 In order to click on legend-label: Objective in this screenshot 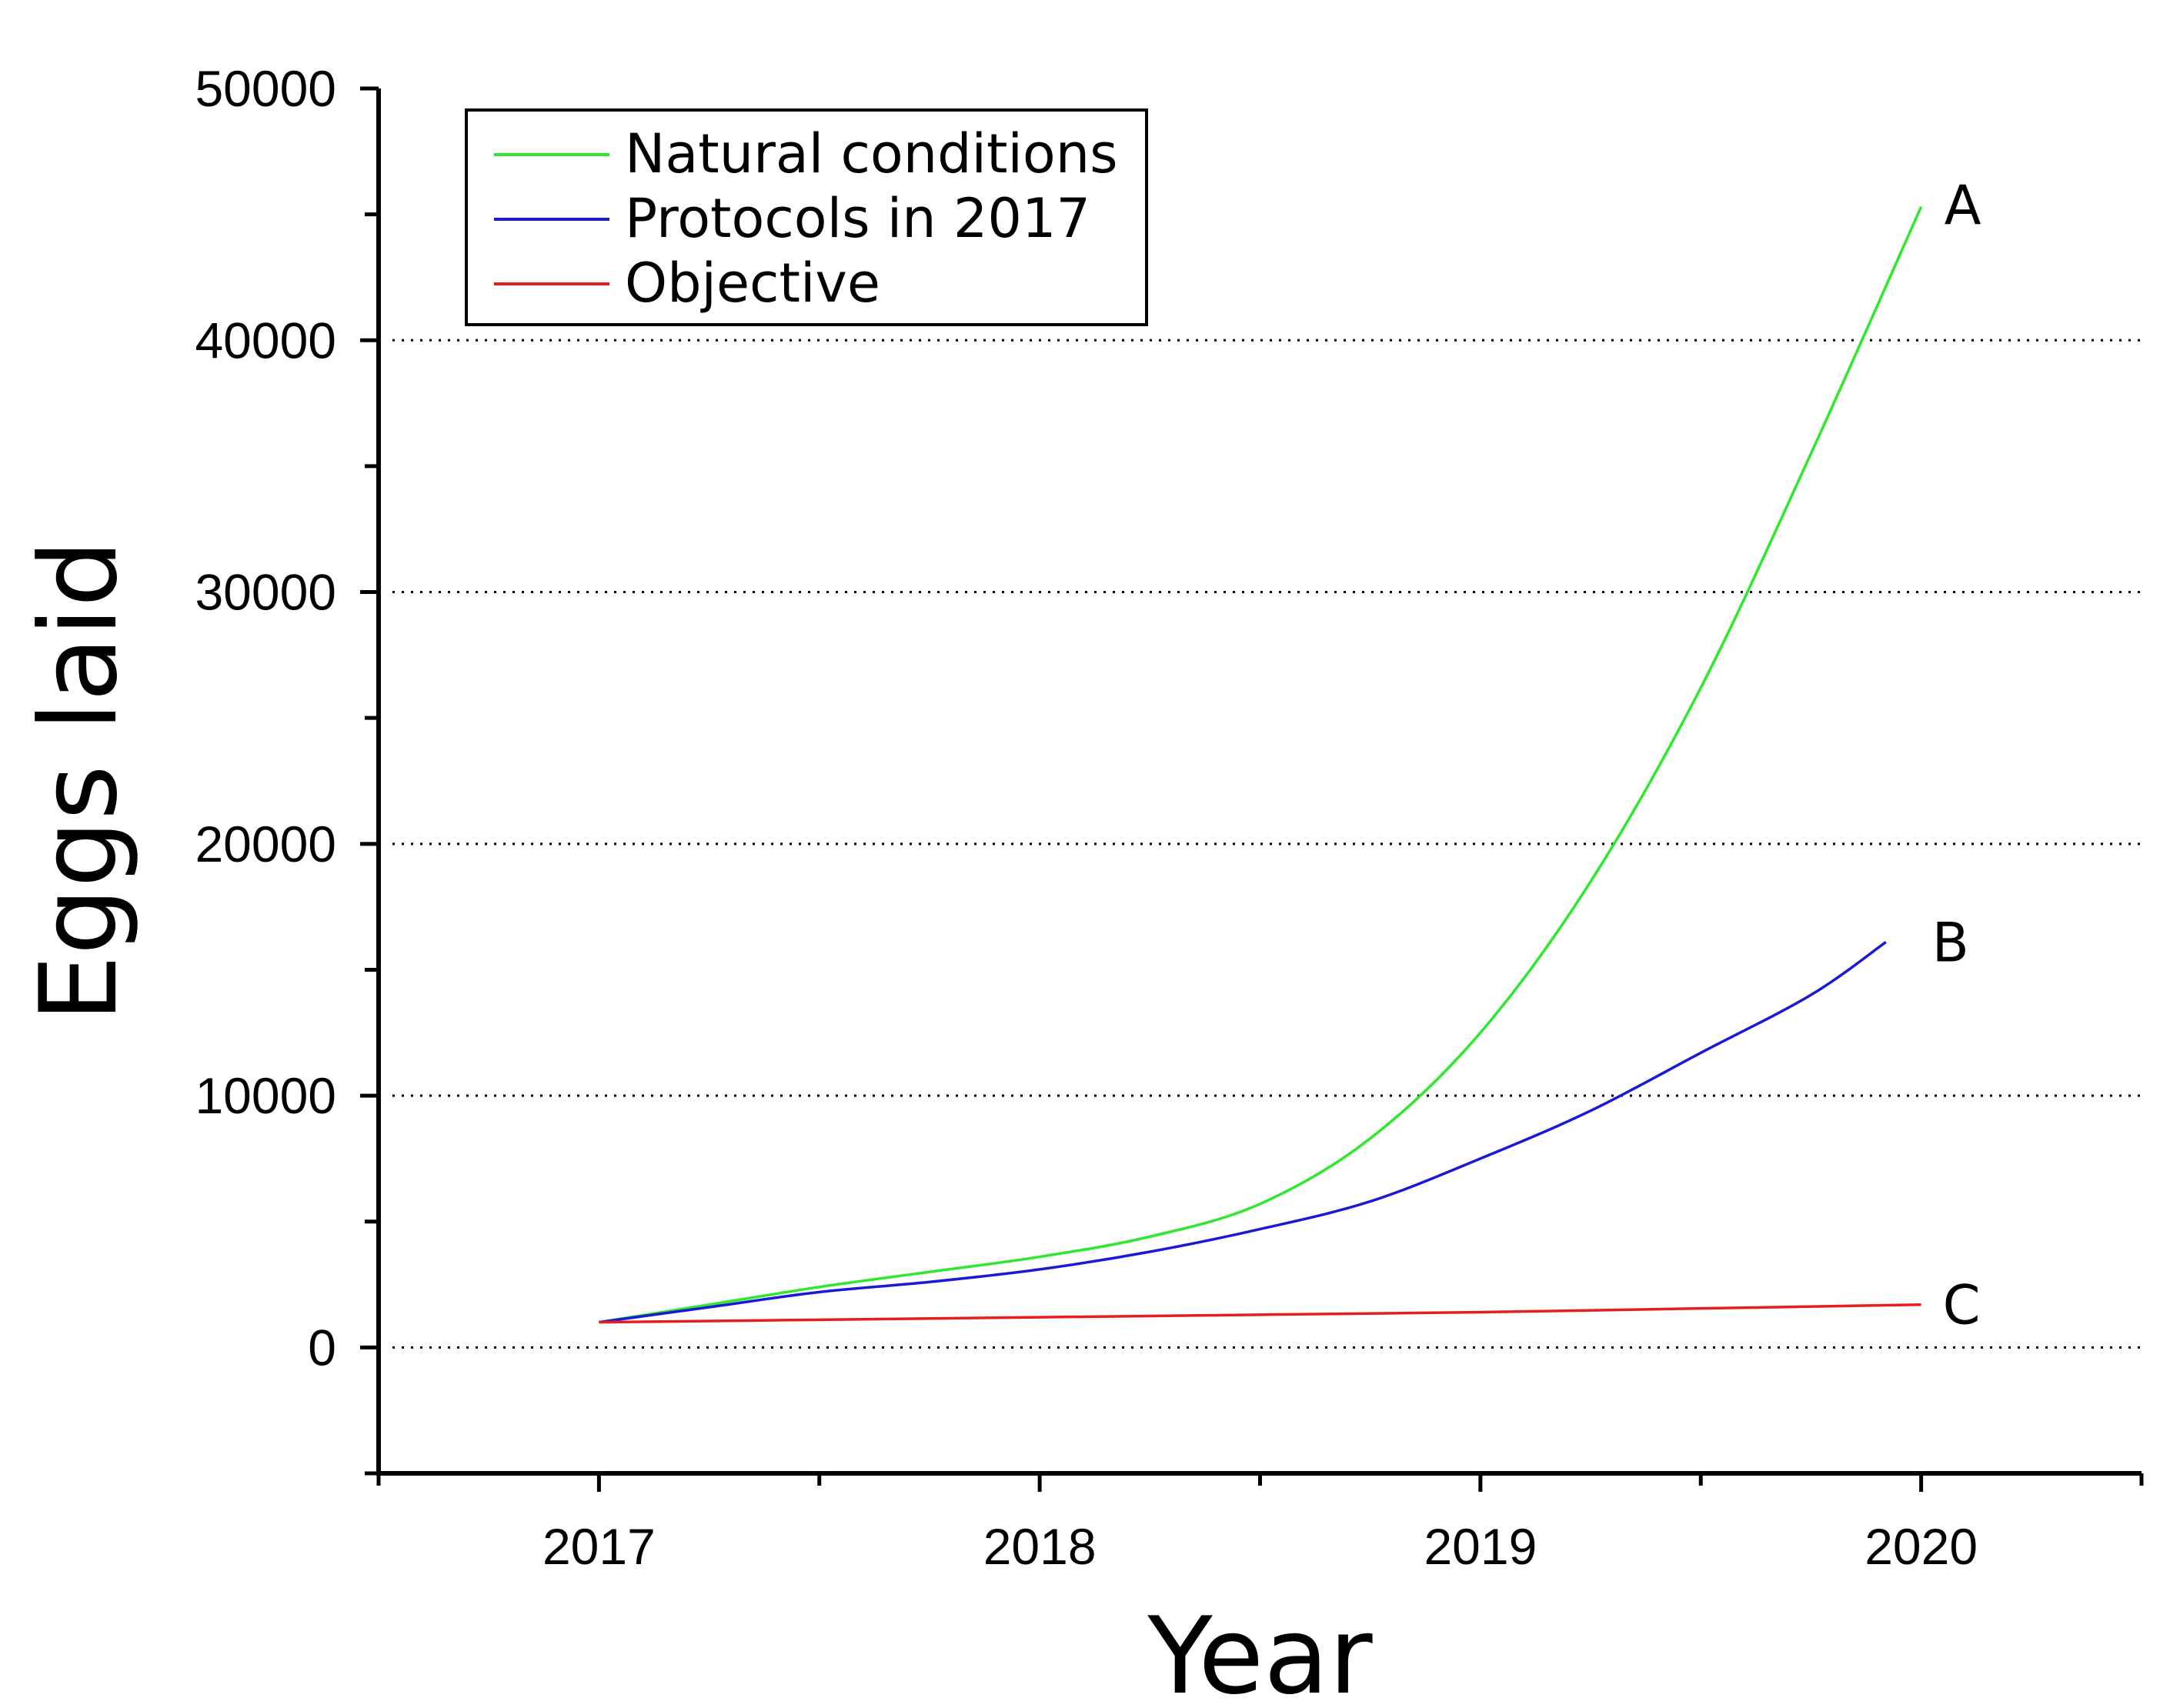, I will do `click(752, 283)`.